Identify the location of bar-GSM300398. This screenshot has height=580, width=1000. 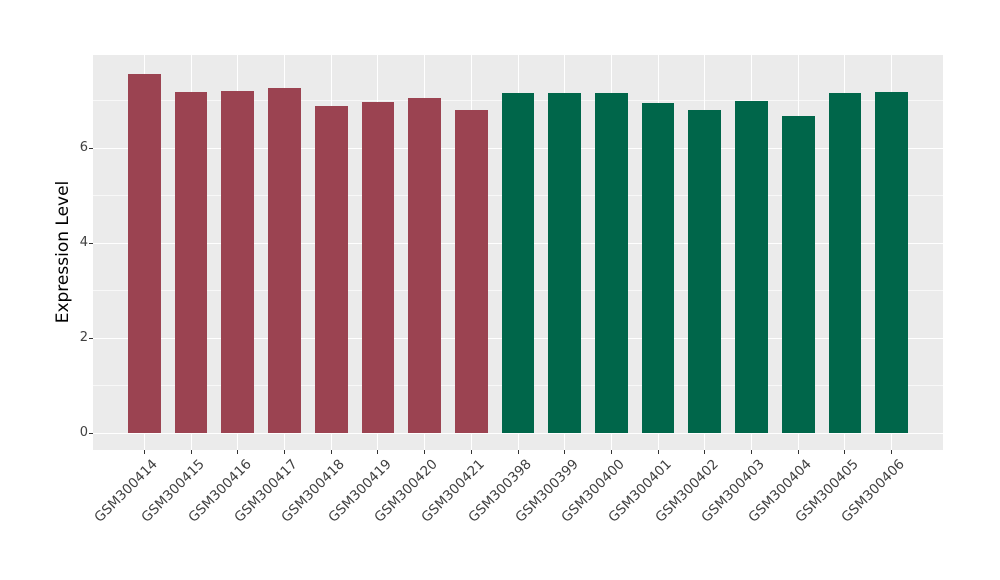
(518, 262).